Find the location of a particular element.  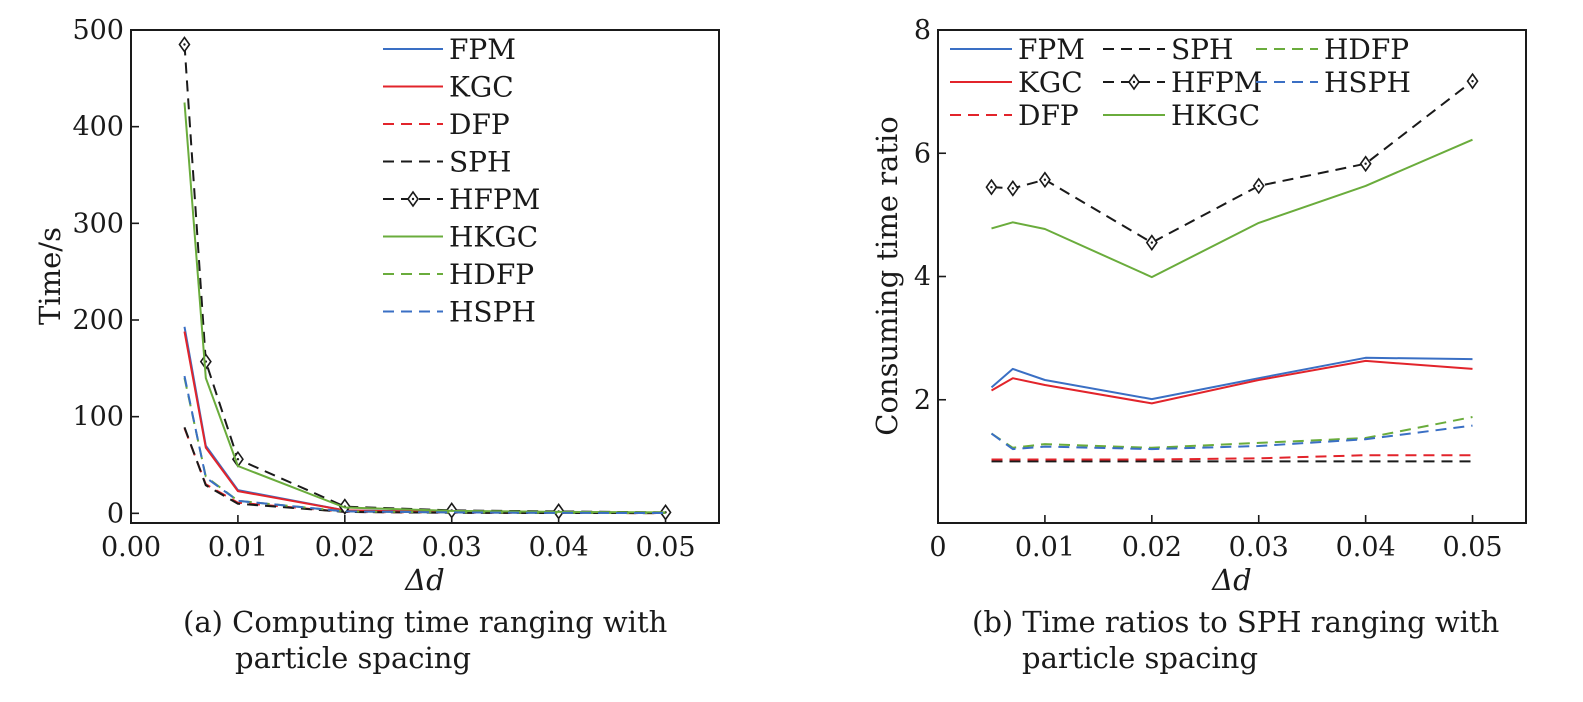

panel-a-series-hdfp is located at coordinates (424, 445).